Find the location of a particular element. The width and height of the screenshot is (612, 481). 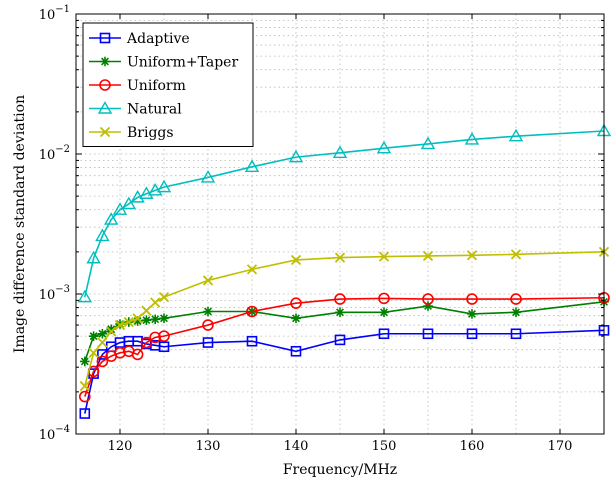

x-tick-label: 120 is located at coordinates (120, 446).